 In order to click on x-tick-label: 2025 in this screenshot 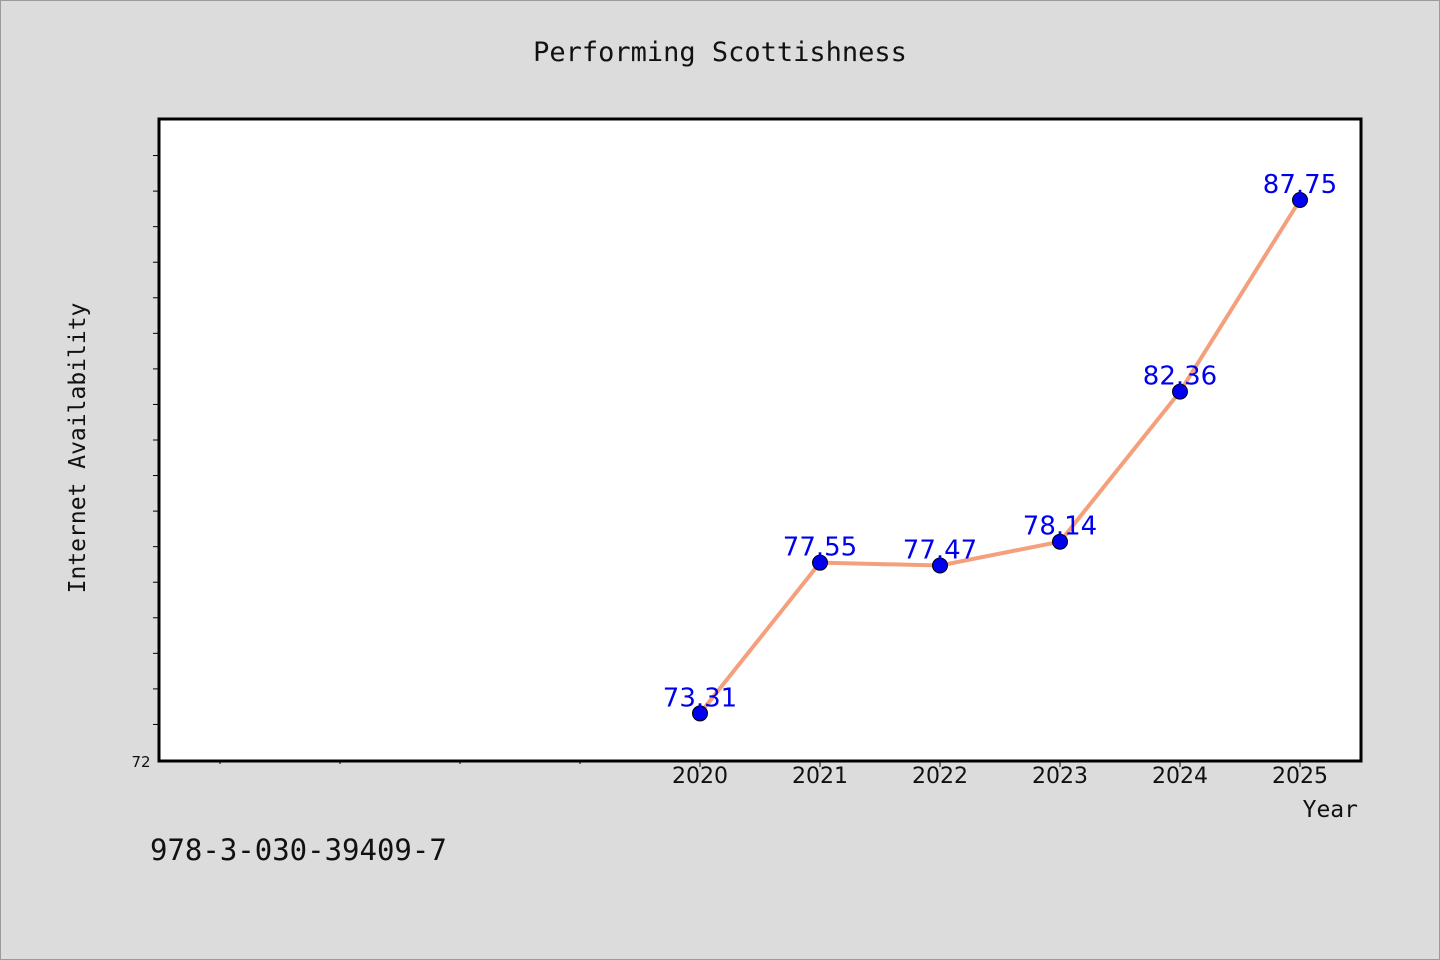, I will do `click(1300, 776)`.